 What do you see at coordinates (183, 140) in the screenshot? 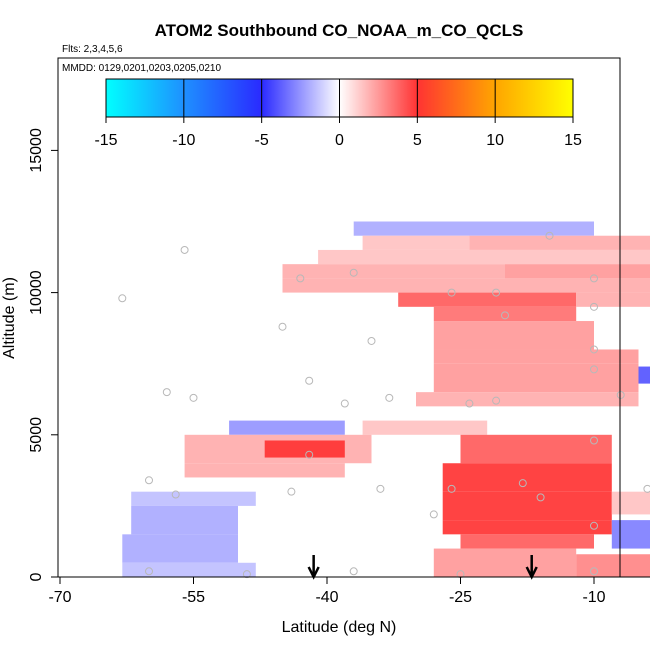
I see `colorbar-tick-label: -10` at bounding box center [183, 140].